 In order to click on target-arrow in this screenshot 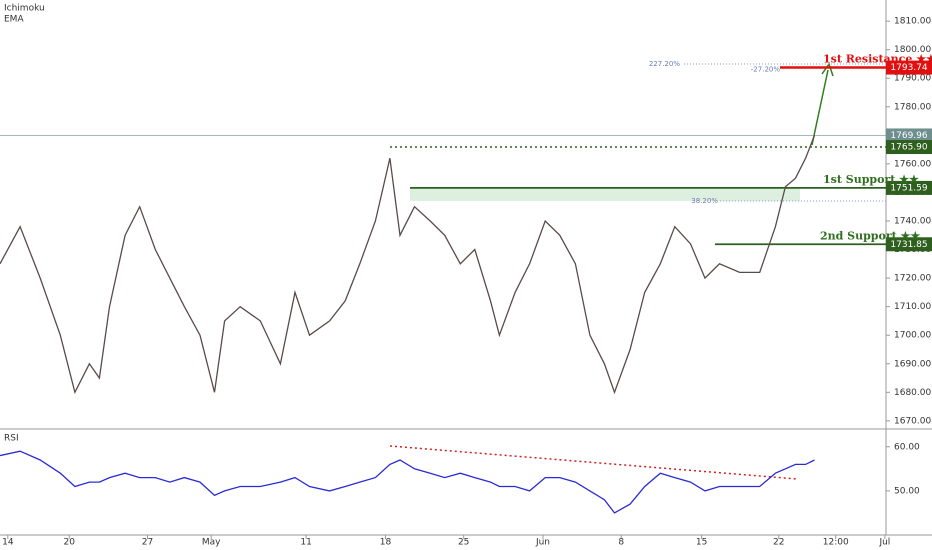, I will do `click(820, 107)`.